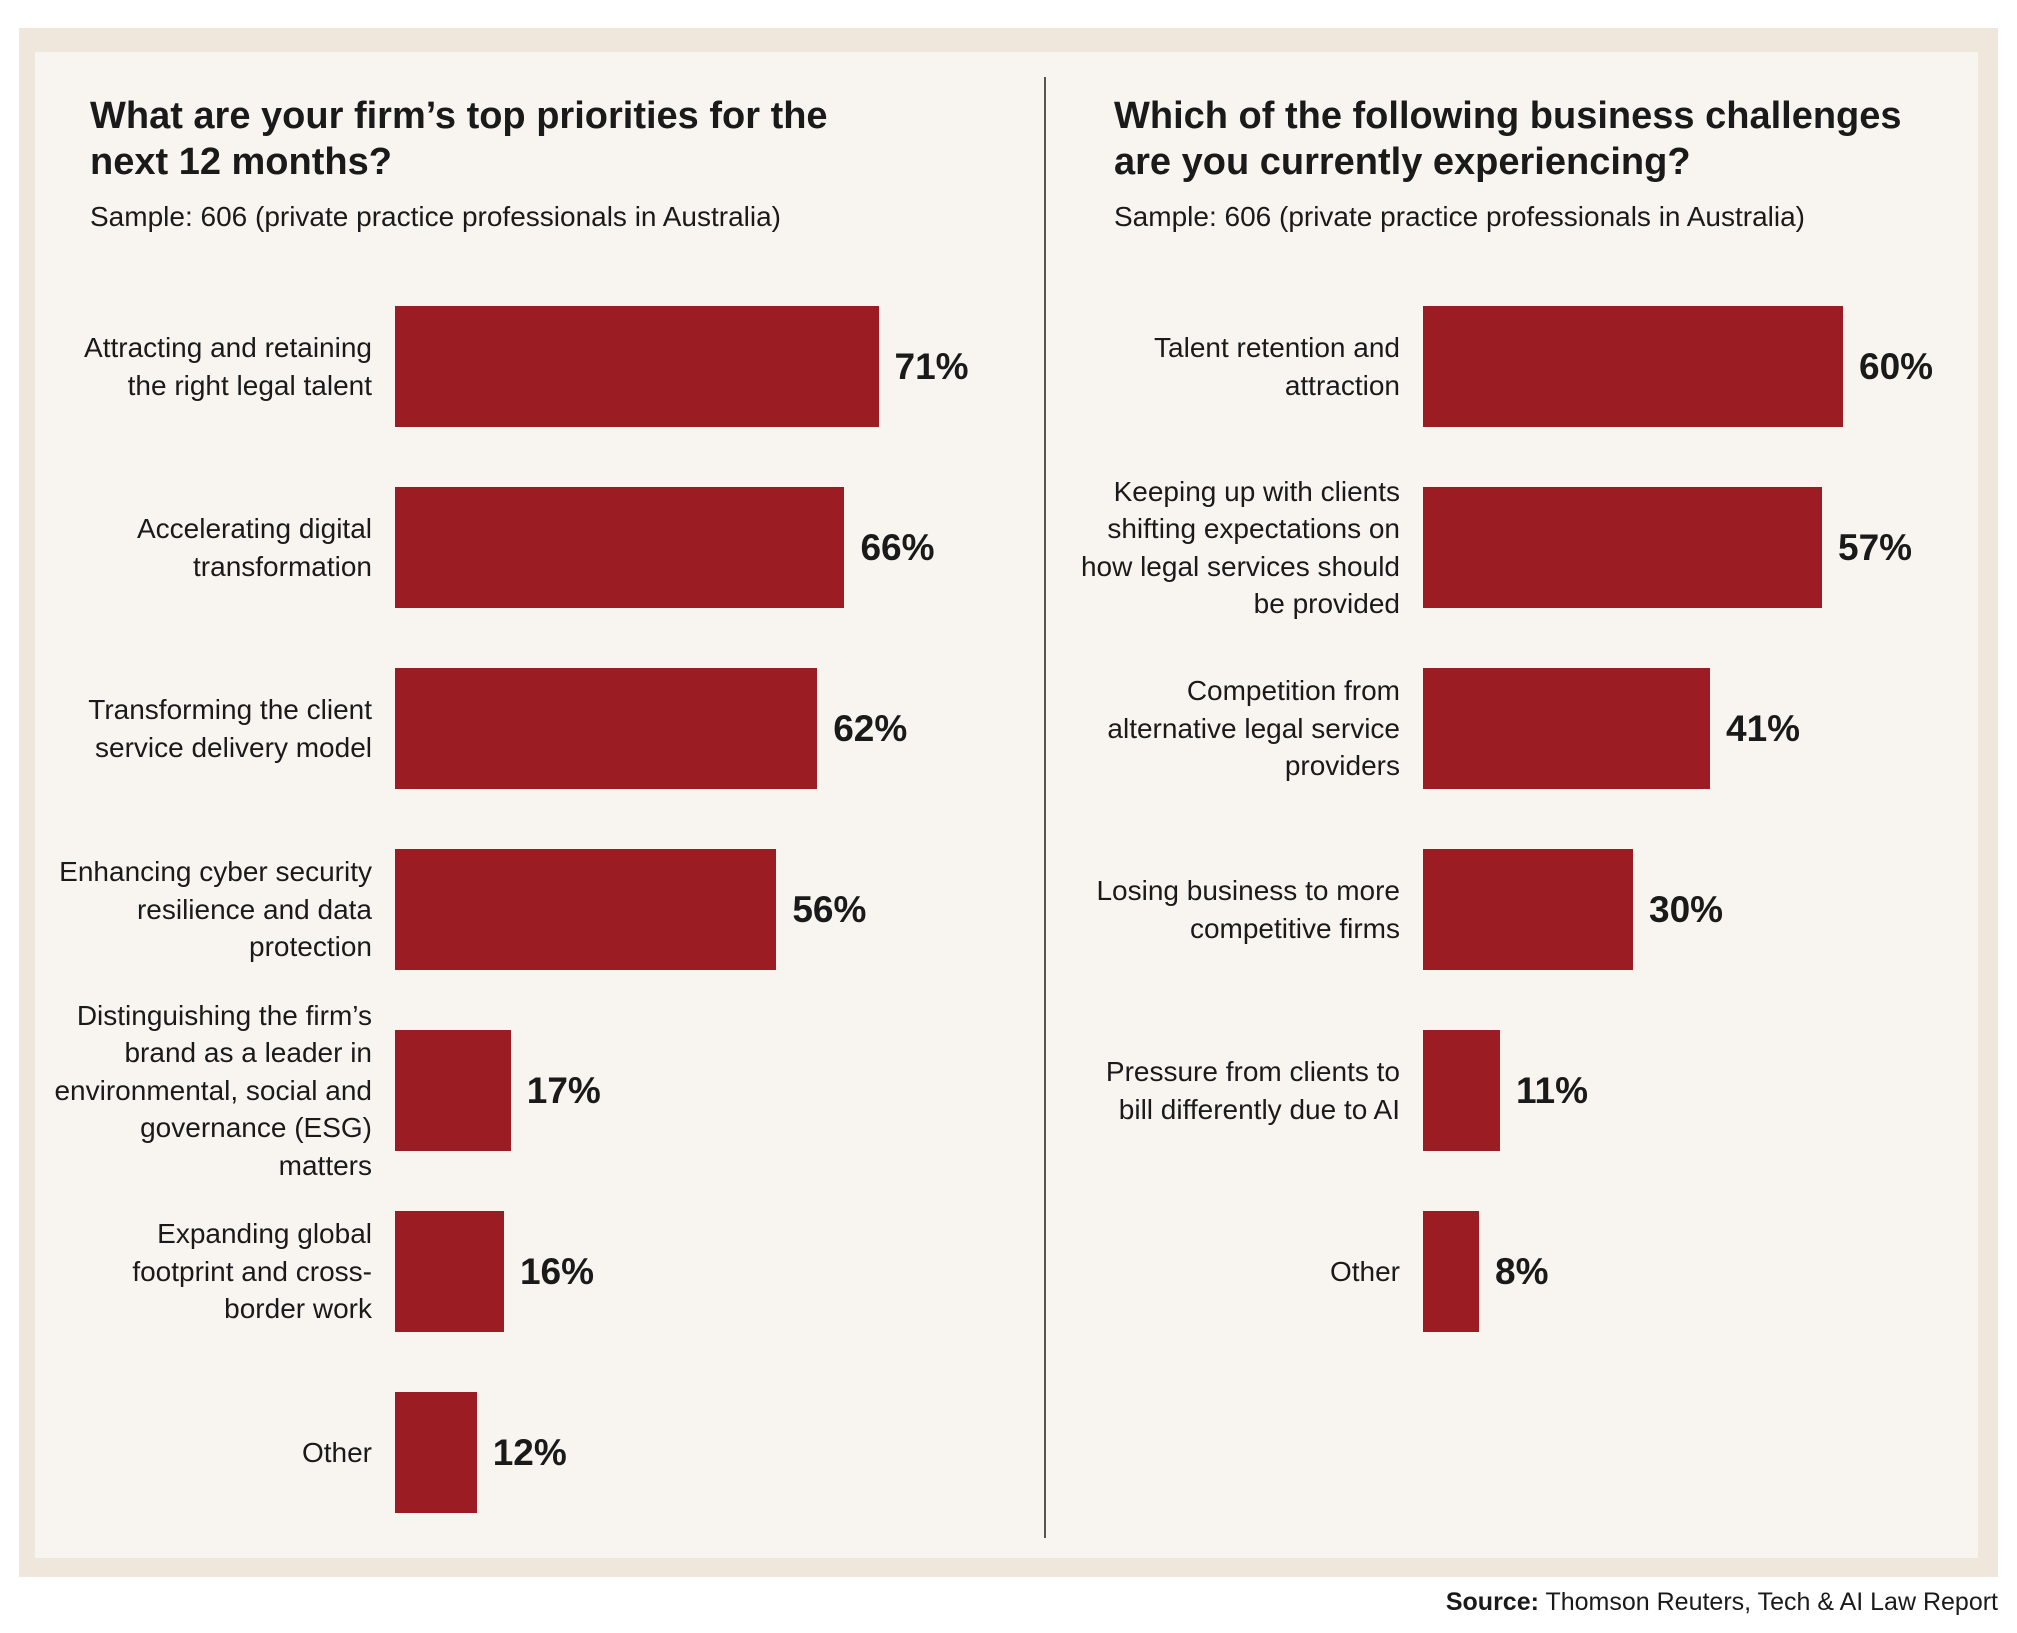 The height and width of the screenshot is (1633, 2017). I want to click on value-label: 17%, so click(563, 1090).